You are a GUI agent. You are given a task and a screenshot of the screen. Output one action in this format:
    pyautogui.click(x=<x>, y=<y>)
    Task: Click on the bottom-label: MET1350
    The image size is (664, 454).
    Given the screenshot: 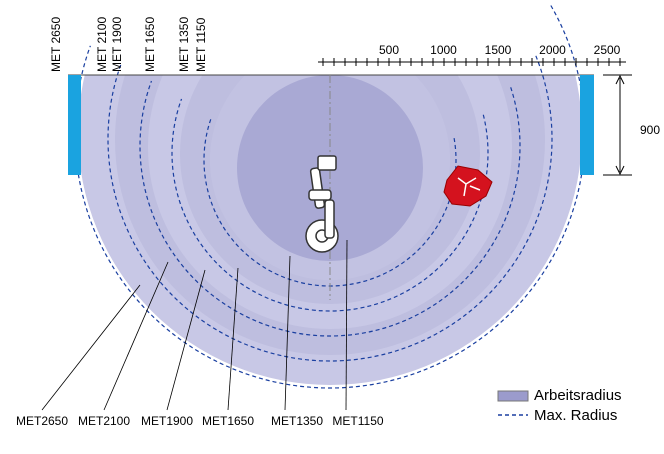 What is the action you would take?
    pyautogui.click(x=297, y=421)
    